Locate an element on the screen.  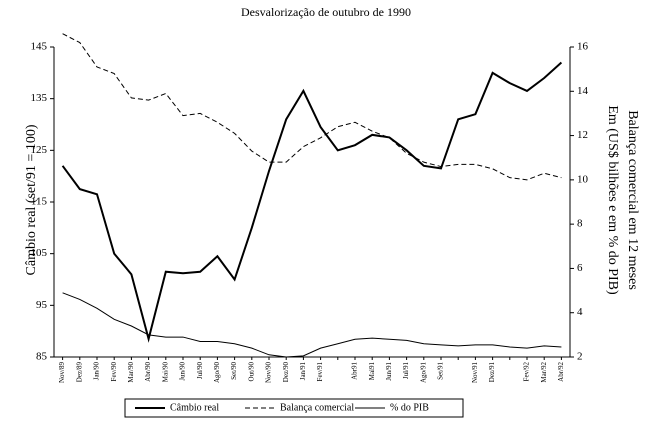
legend is located at coordinates (294, 408).